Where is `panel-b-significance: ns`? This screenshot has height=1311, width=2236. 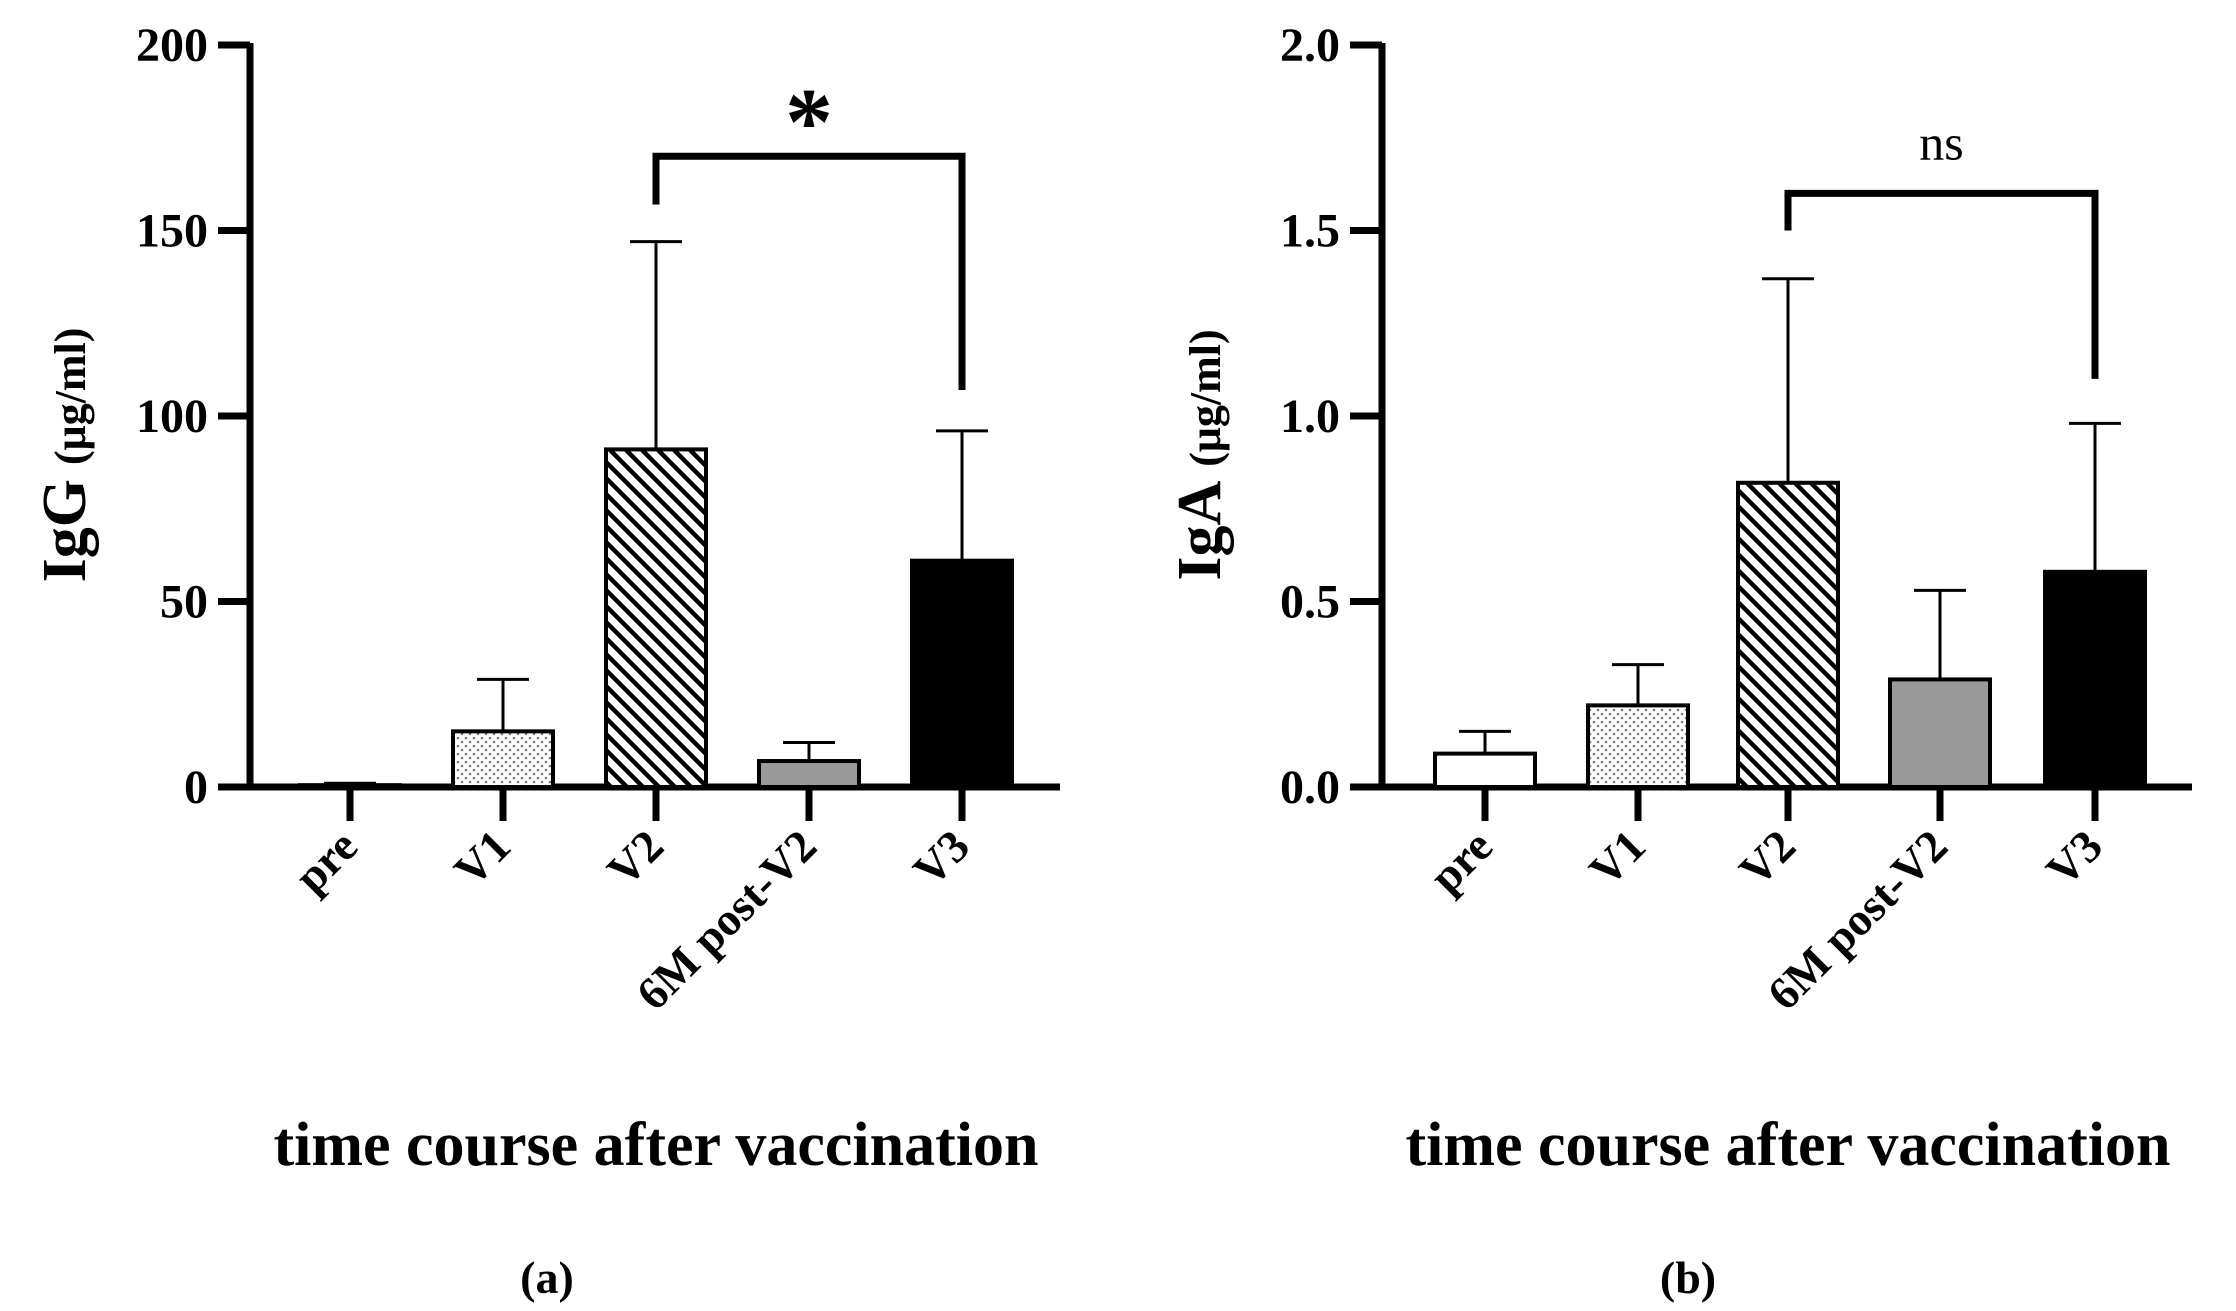 panel-b-significance: ns is located at coordinates (1941, 246).